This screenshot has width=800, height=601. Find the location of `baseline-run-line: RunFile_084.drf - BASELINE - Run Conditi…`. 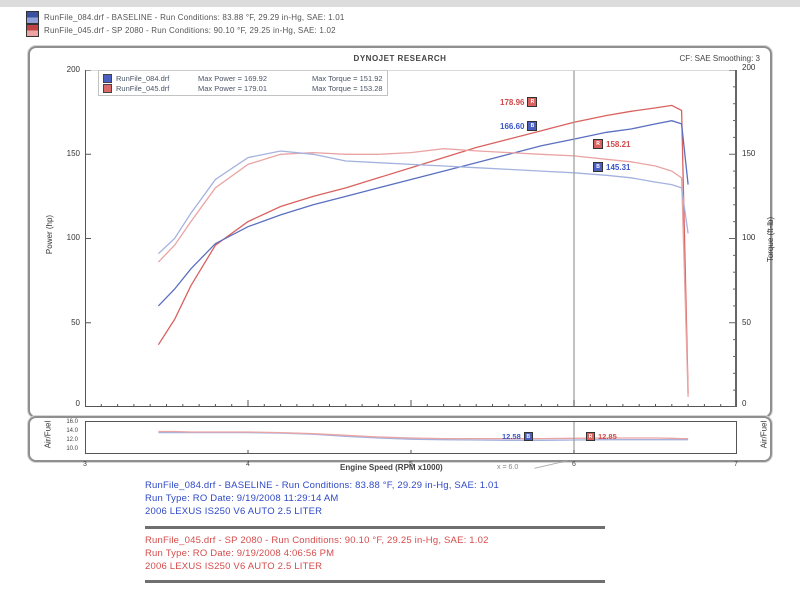

baseline-run-line: RunFile_084.drf - BASELINE - Run Conditi… is located at coordinates (322, 485).